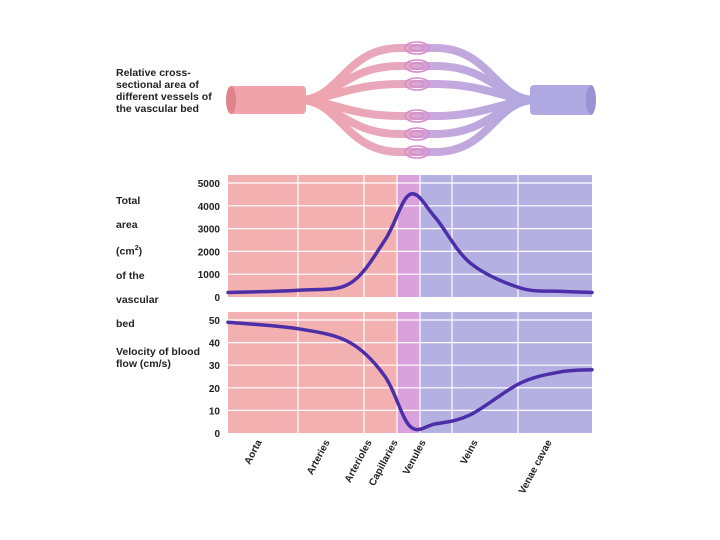 The height and width of the screenshot is (540, 720). What do you see at coordinates (506, 236) in the screenshot?
I see `venous-region` at bounding box center [506, 236].